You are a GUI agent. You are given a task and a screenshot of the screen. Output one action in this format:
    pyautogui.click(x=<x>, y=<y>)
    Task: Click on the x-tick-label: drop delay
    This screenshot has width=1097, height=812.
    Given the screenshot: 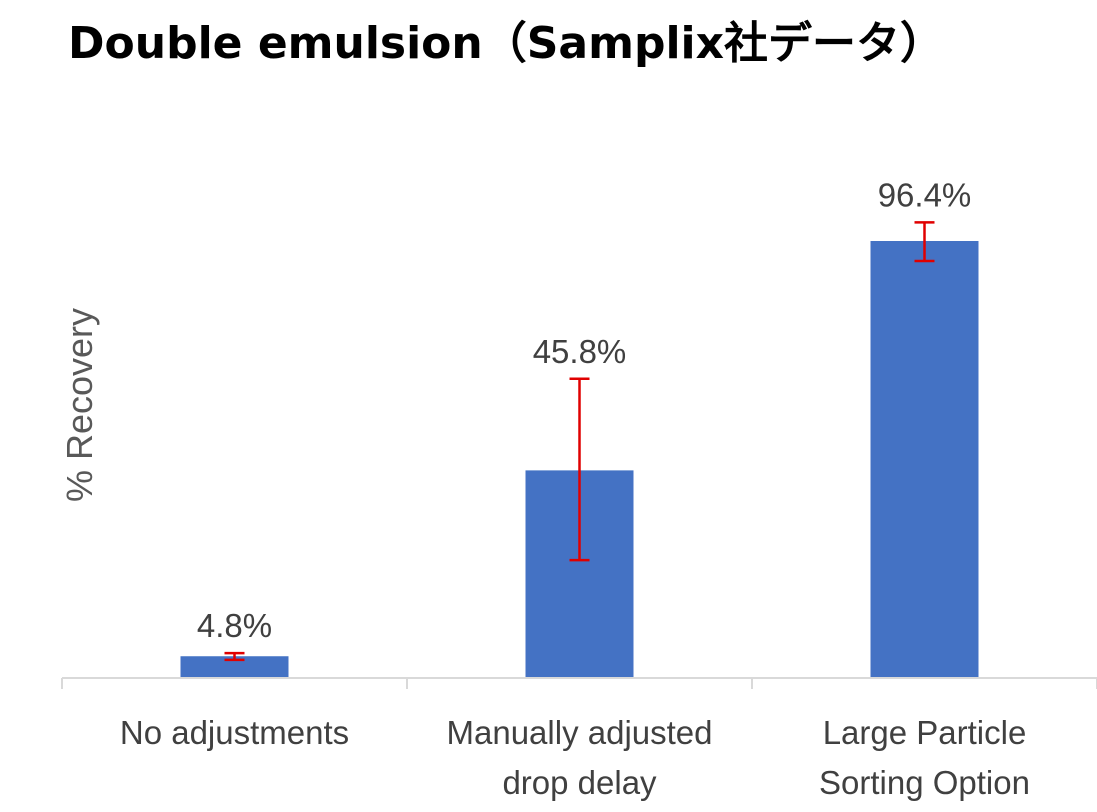 What is the action you would take?
    pyautogui.click(x=579, y=782)
    